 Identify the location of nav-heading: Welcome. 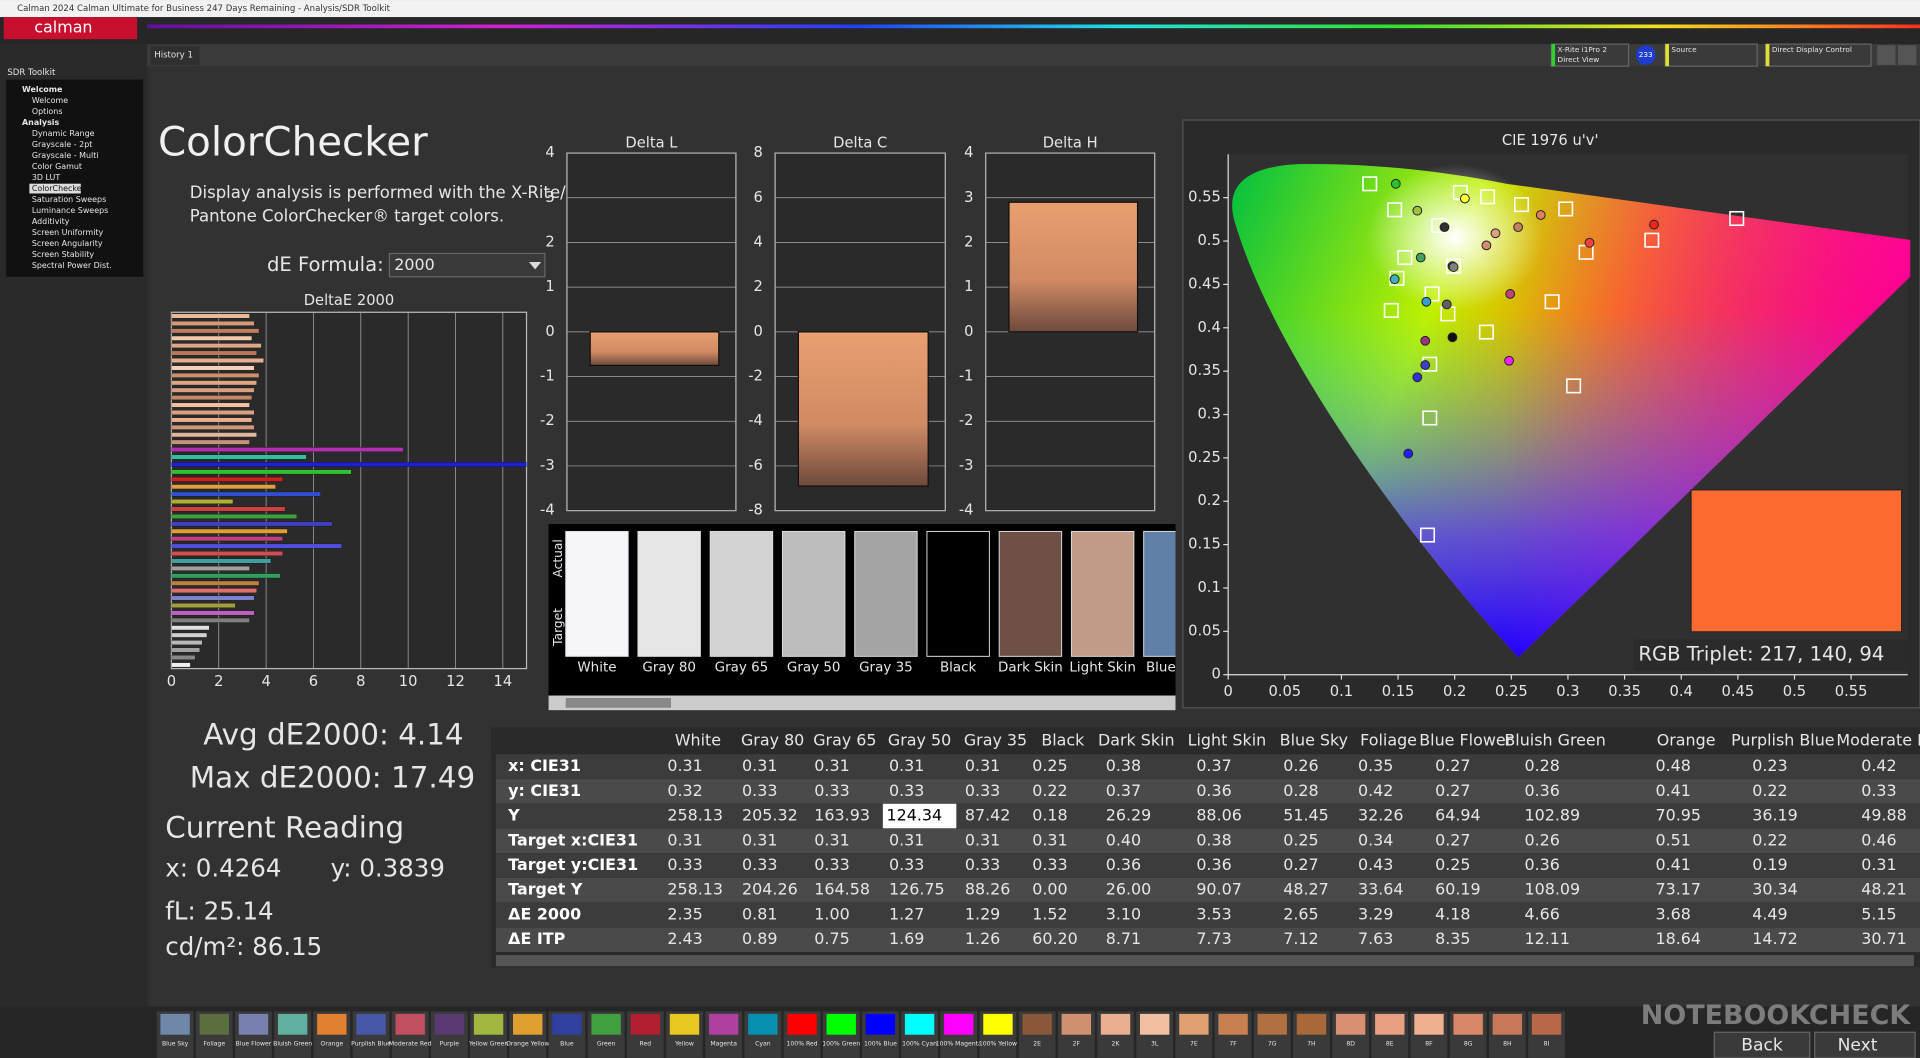
(42, 89).